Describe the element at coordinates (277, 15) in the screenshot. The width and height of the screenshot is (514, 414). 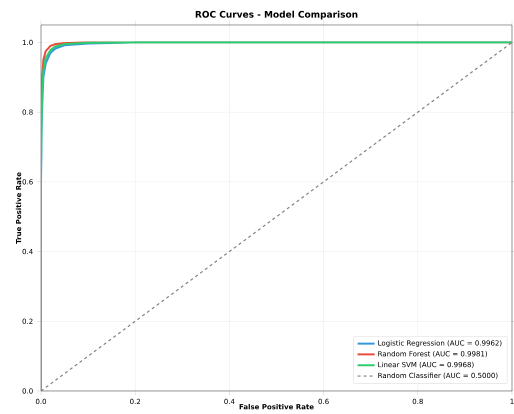
I see `chart-title: ROC Curves - Model Comparison` at that location.